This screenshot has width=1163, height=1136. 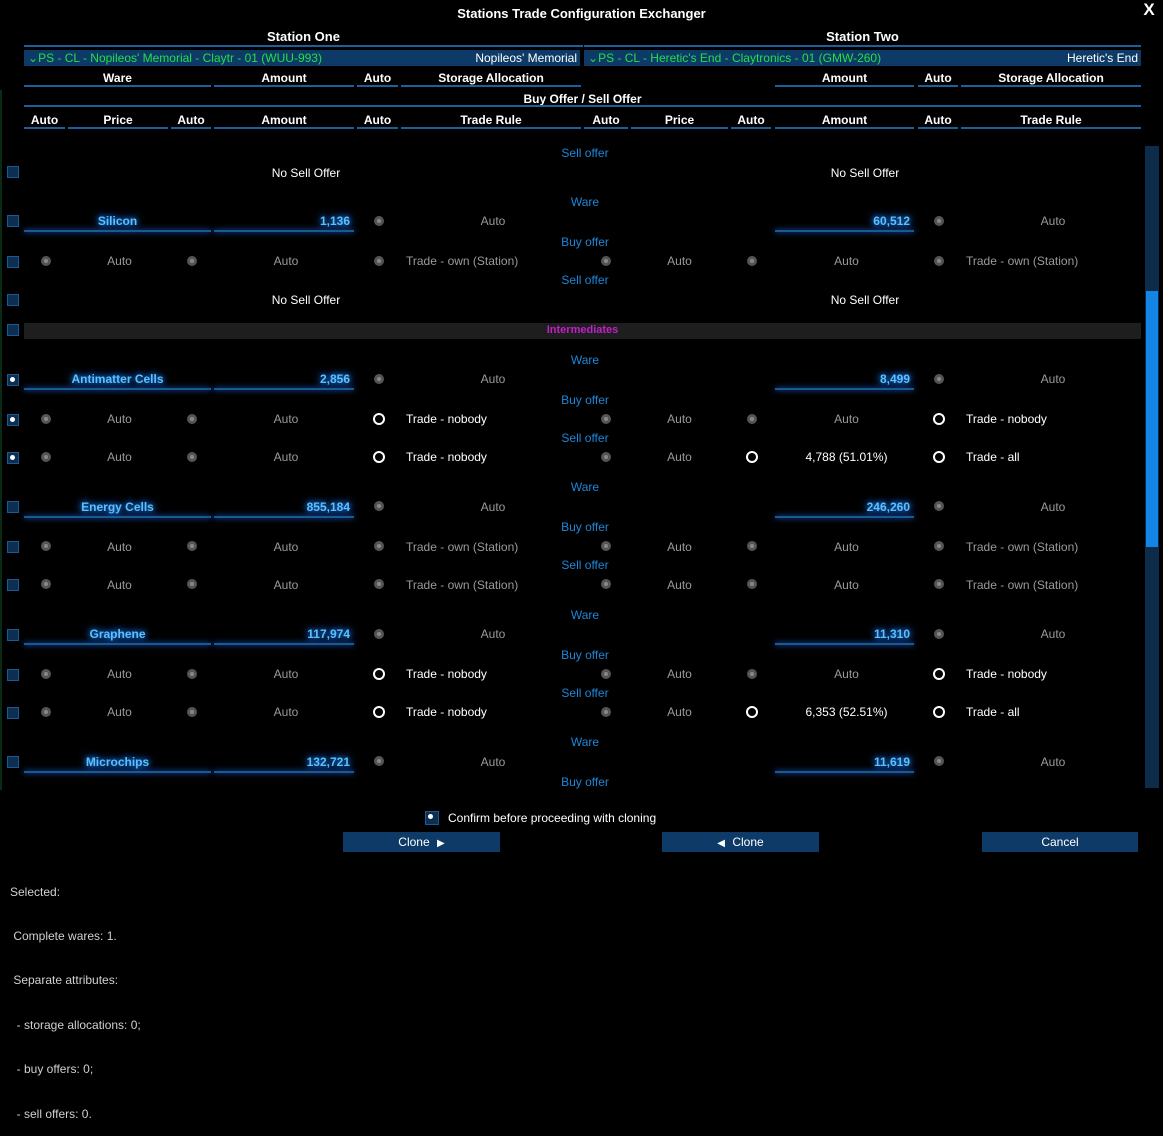 I want to click on amount-s1: 132,721, so click(x=328, y=762).